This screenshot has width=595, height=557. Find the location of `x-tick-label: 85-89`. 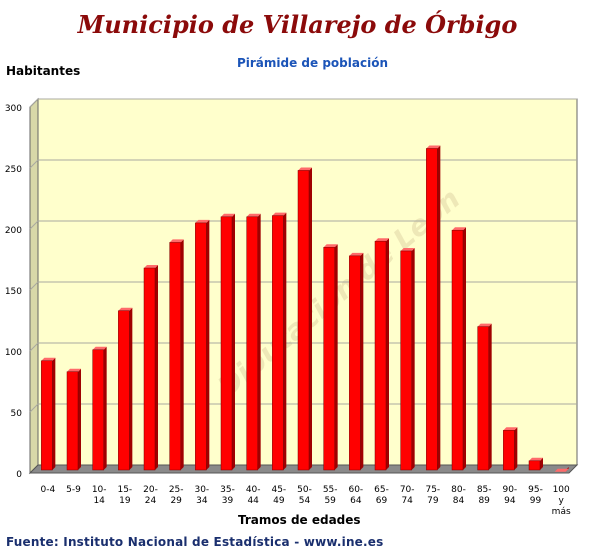

x-tick-label: 85-89 is located at coordinates (484, 495).